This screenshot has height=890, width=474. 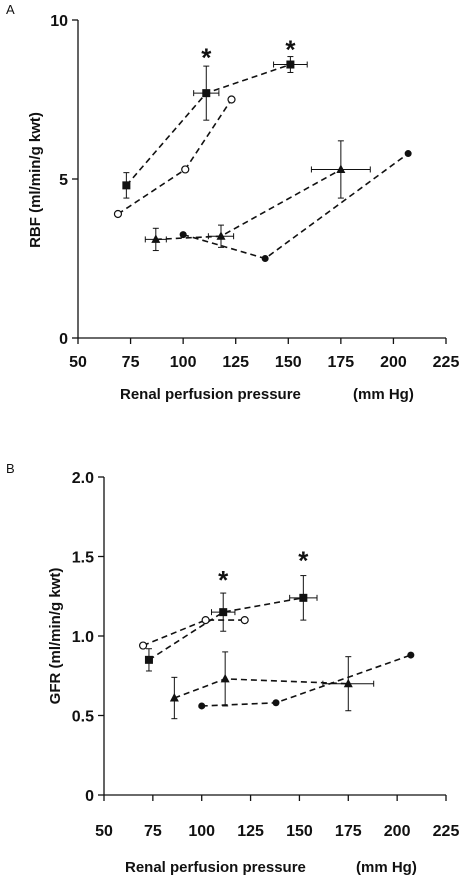 What do you see at coordinates (83, 558) in the screenshot?
I see `y-tick-label: 1.5` at bounding box center [83, 558].